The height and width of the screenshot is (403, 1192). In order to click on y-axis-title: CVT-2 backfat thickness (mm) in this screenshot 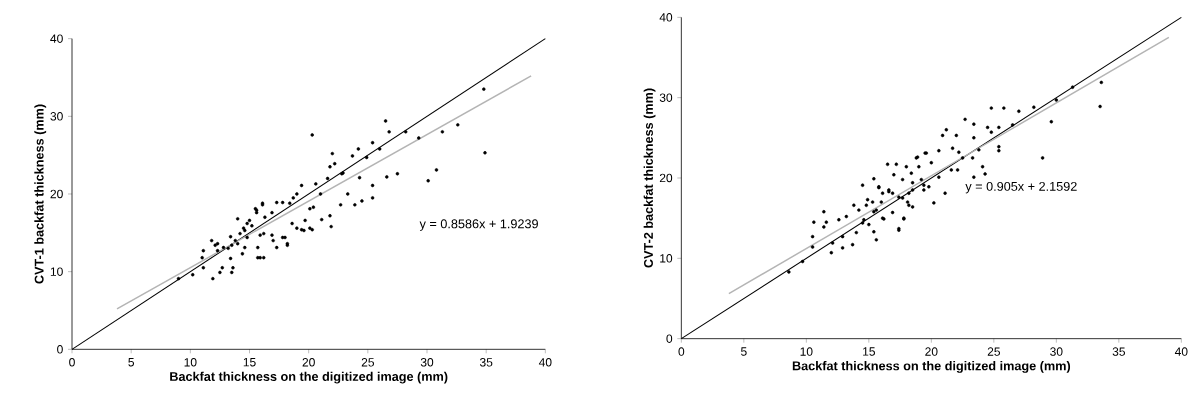, I will do `click(649, 178)`.